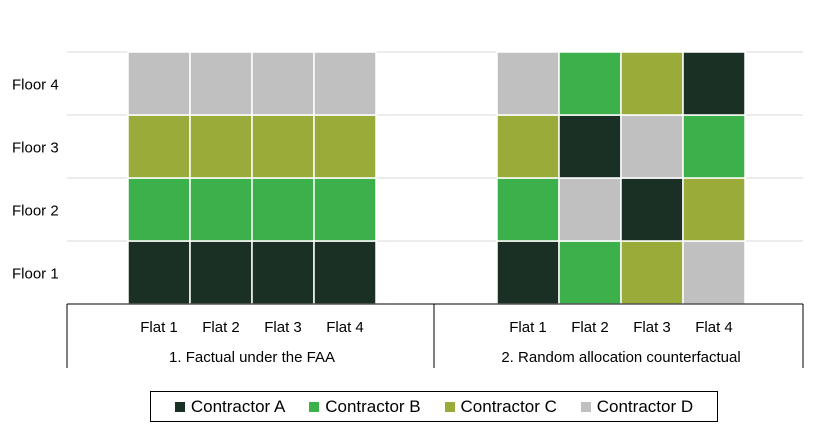 The image size is (817, 443). What do you see at coordinates (620, 357) in the screenshot?
I see `panel-label: 2. Random allocation counterfactual` at bounding box center [620, 357].